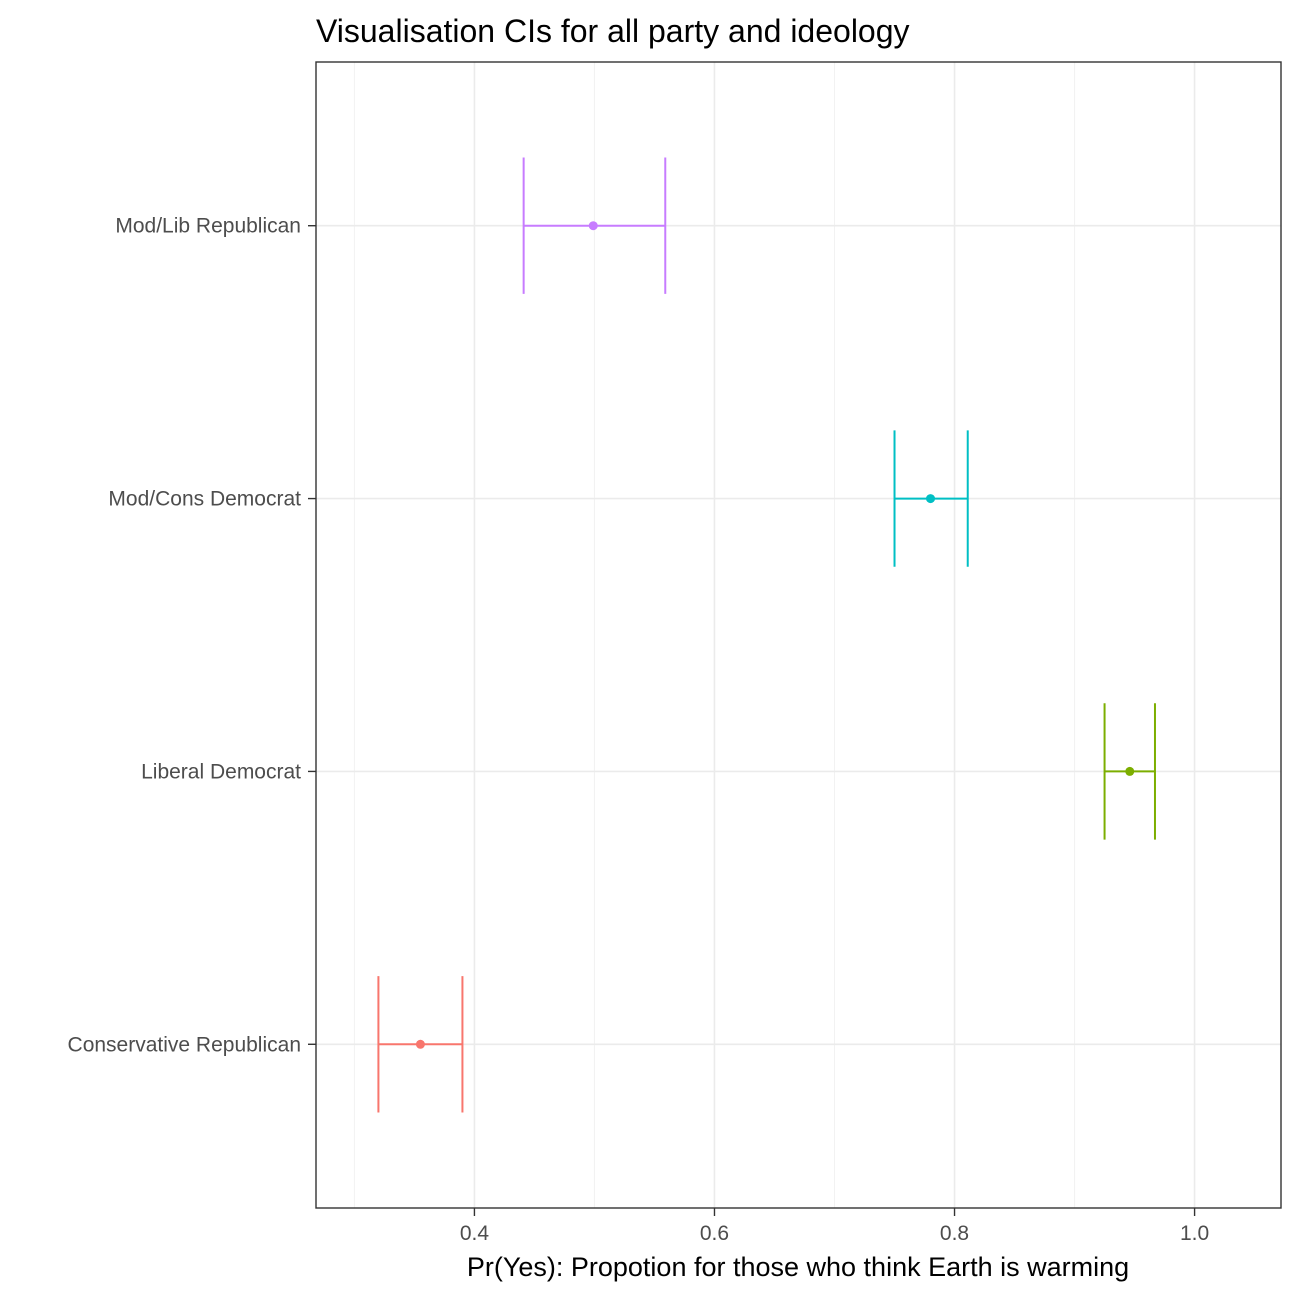  Describe the element at coordinates (221, 771) in the screenshot. I see `y-tick-label: Liberal Democrat` at that location.